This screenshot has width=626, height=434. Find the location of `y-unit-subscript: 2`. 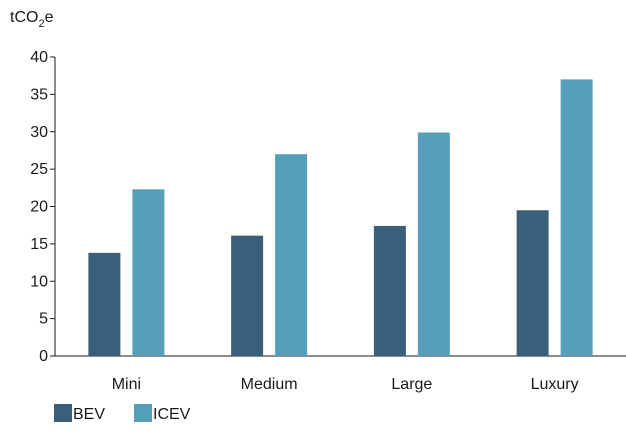

y-unit-subscript: 2 is located at coordinates (41, 24).